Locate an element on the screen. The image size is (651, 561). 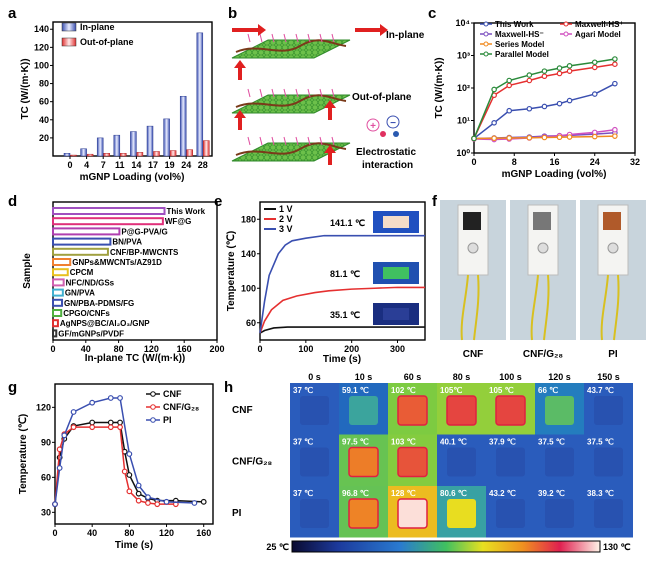
bar-label: NFC/ND/GSs is located at coordinates (90, 282).